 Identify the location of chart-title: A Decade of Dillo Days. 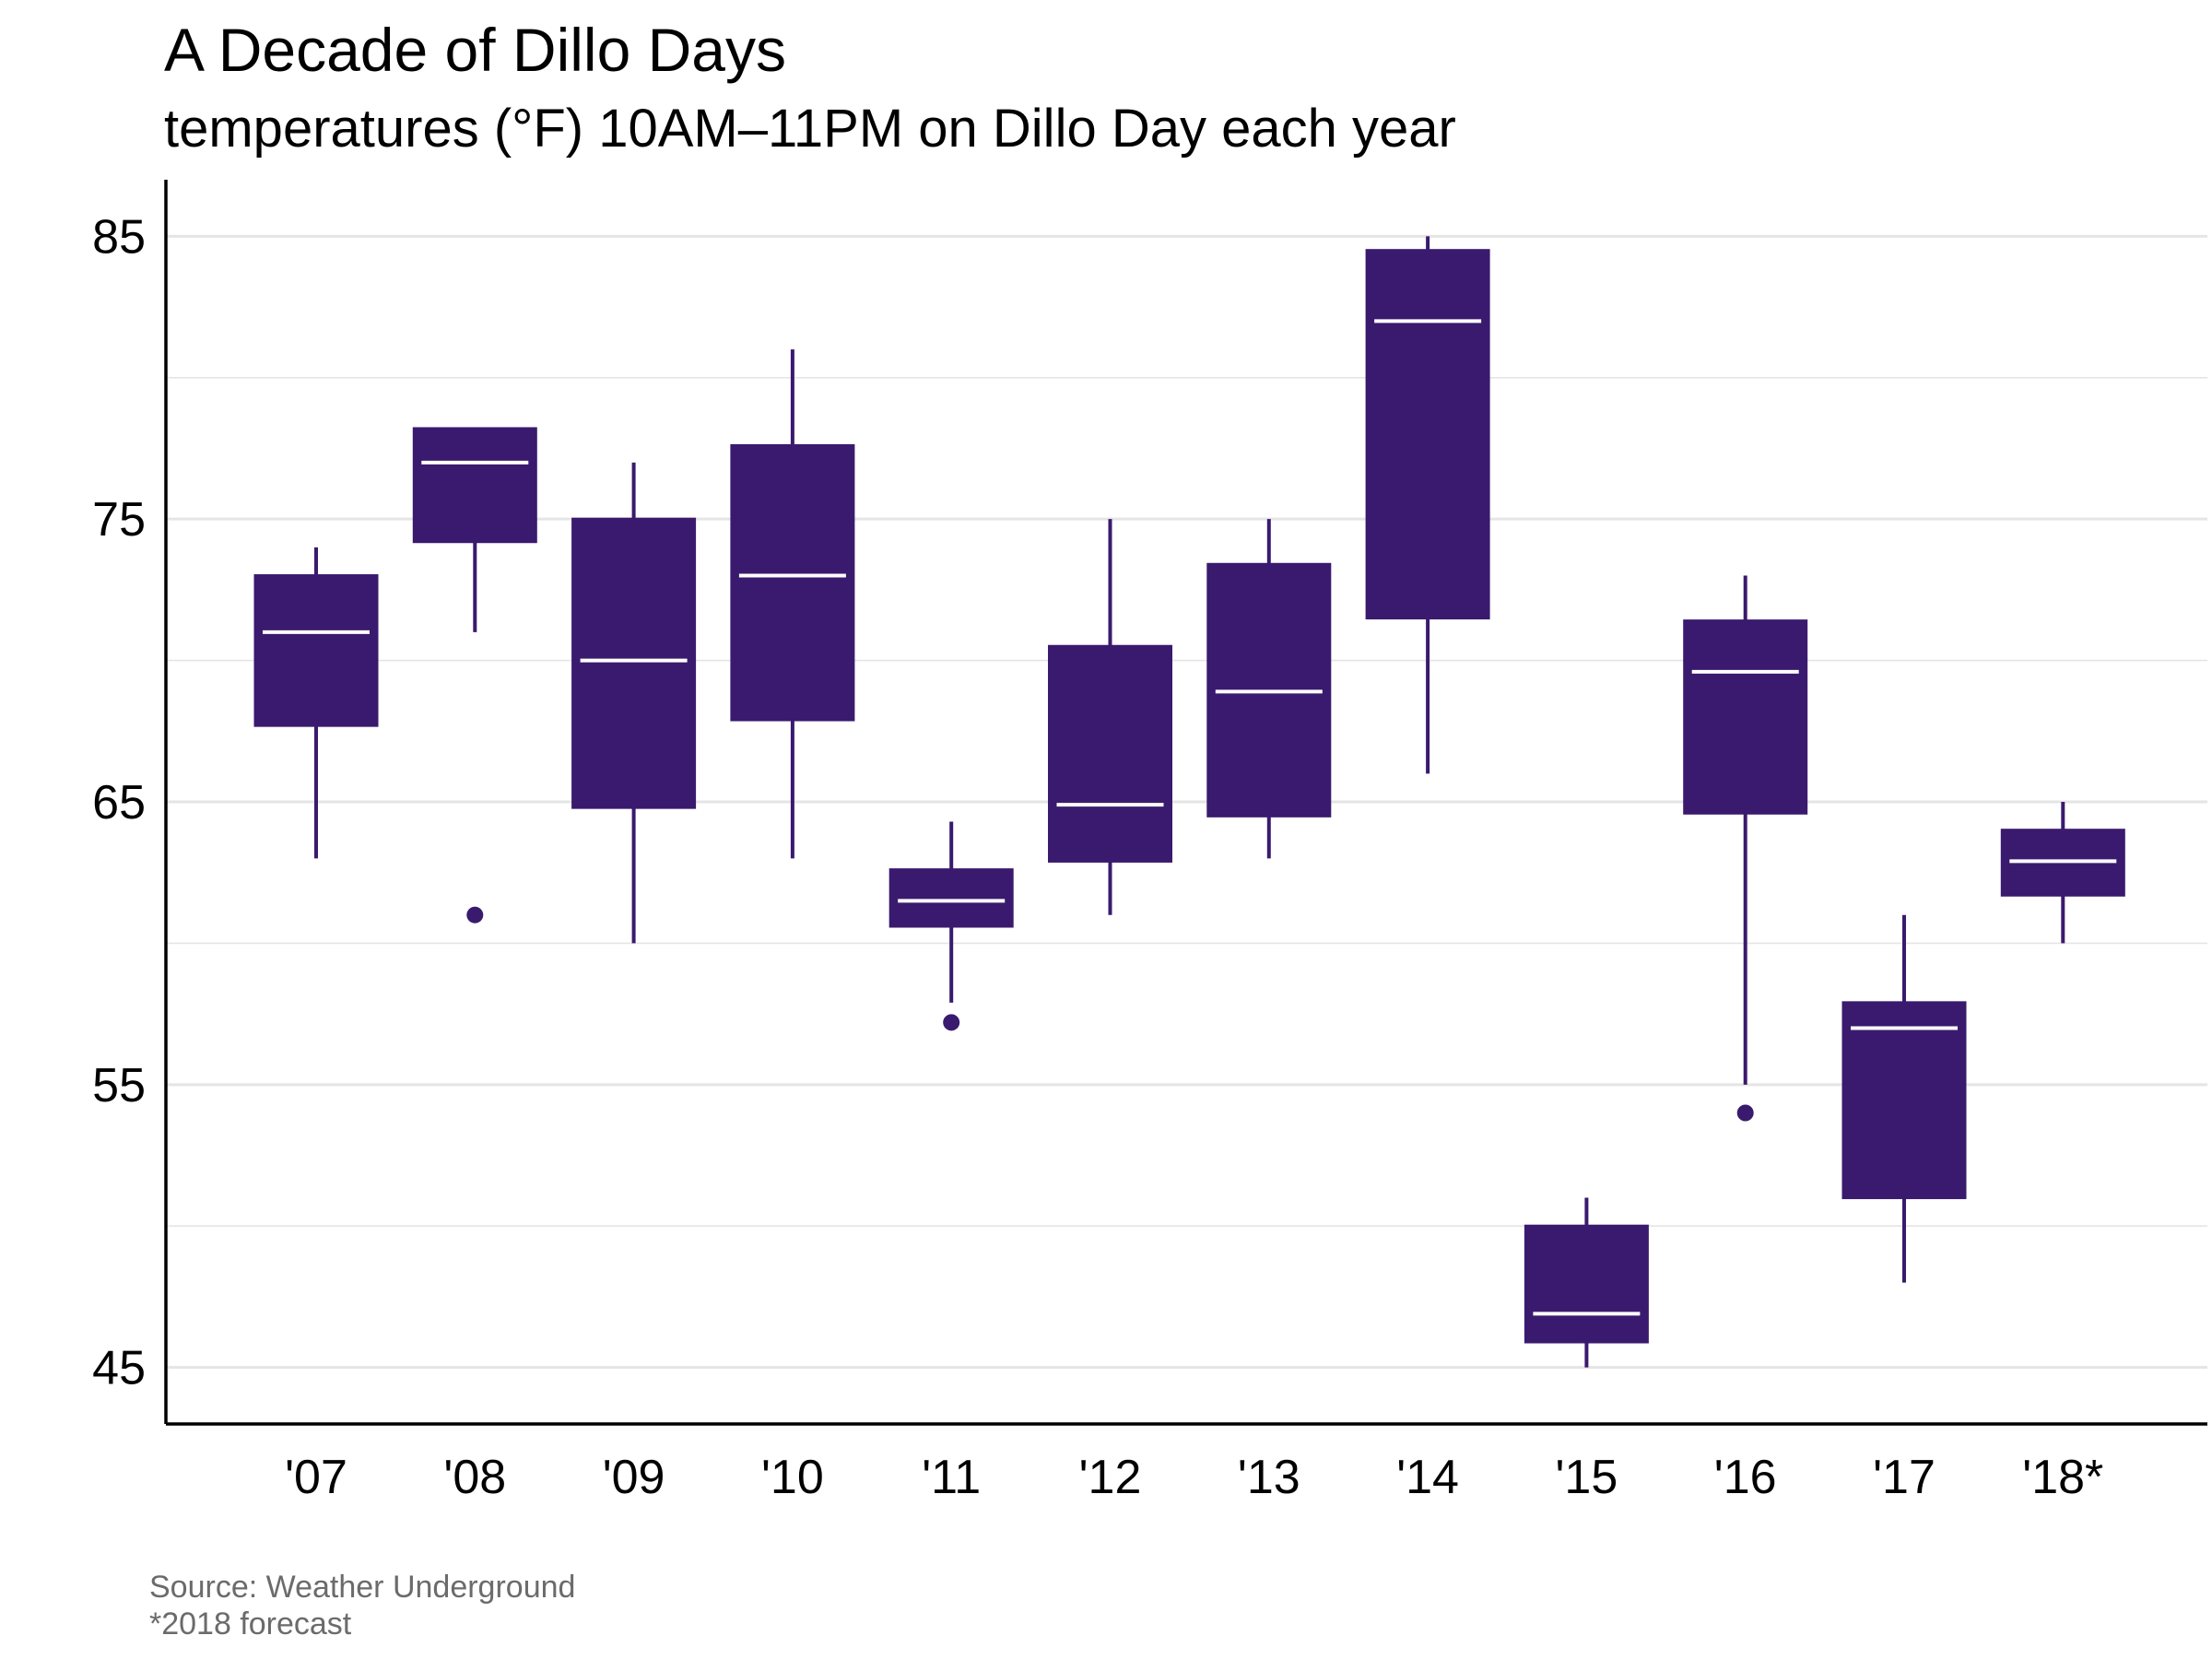
(475, 50).